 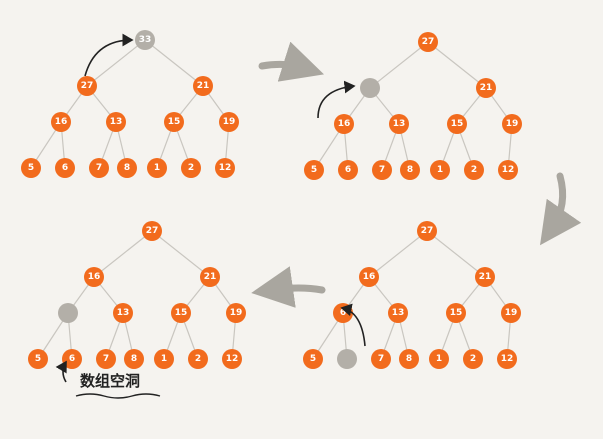 What do you see at coordinates (65, 168) in the screenshot?
I see `heap-node: 6` at bounding box center [65, 168].